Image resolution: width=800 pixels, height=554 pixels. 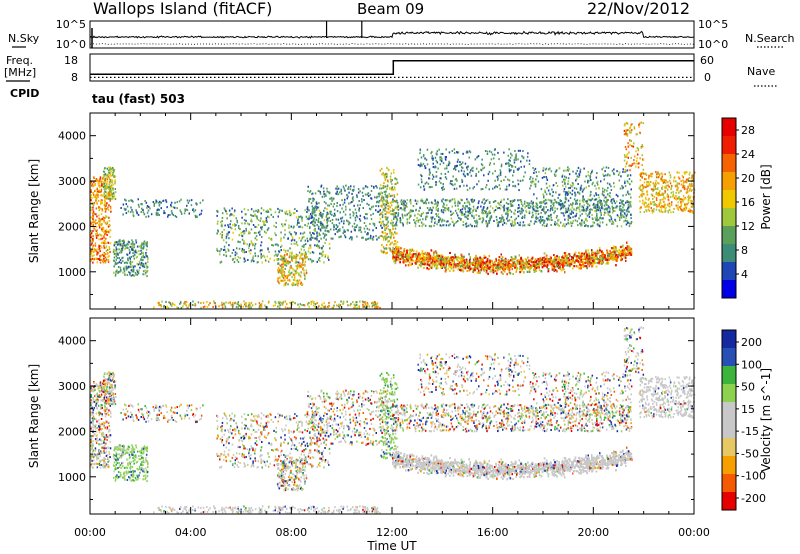 I want to click on nsky-trace, so click(x=392, y=34).